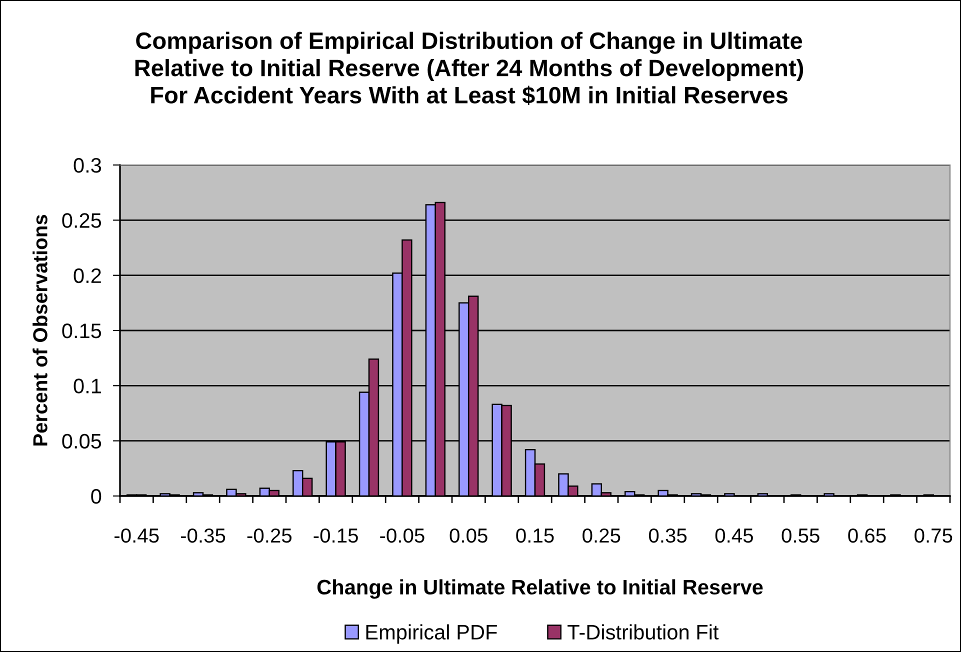 The width and height of the screenshot is (961, 652). I want to click on x-tick-label: -0.05, so click(402, 535).